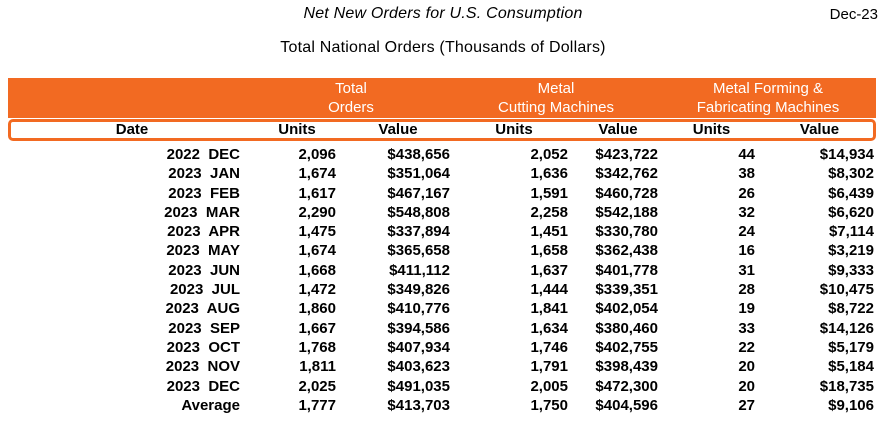  I want to click on column-header-date: Date, so click(132, 129).